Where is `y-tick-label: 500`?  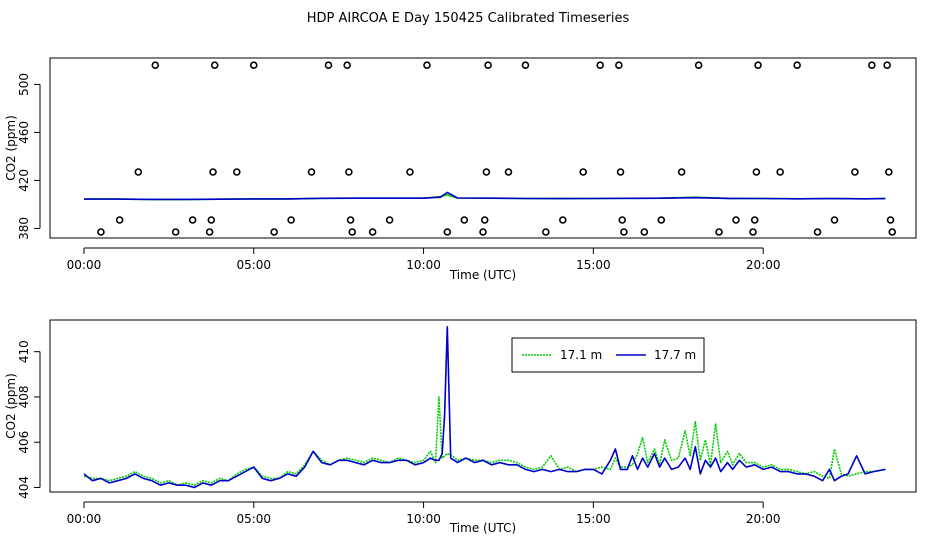
y-tick-label: 500 is located at coordinates (24, 84).